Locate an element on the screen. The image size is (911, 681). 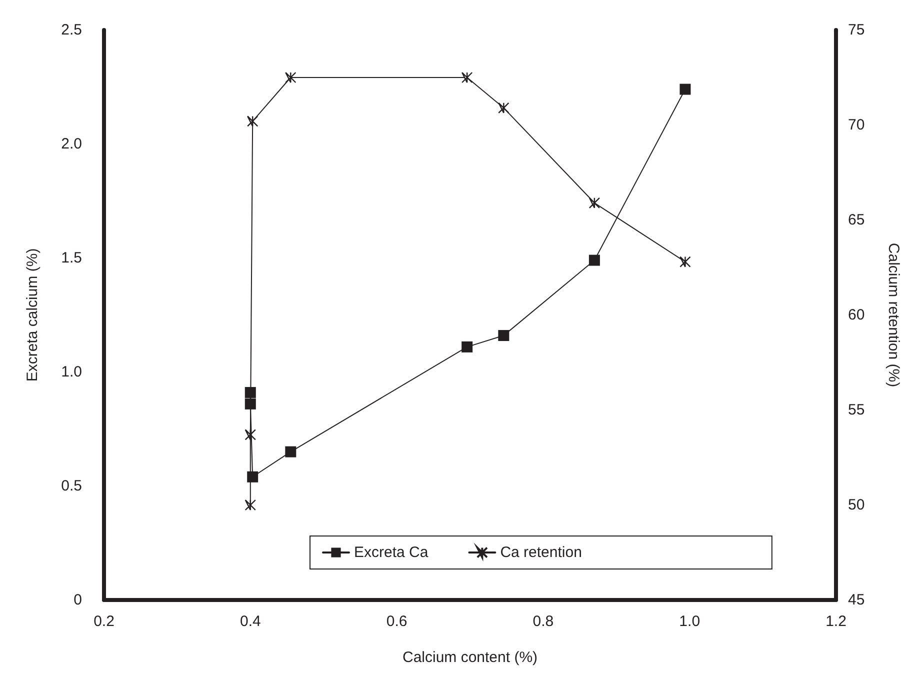
y-axis-title: Excreta calcium (%) is located at coordinates (32, 315).